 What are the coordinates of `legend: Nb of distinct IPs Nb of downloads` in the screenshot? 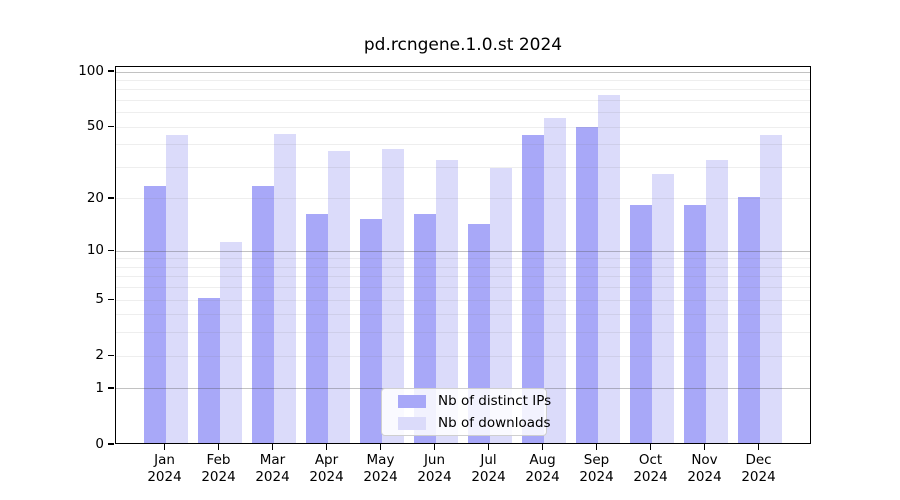 It's located at (466, 412).